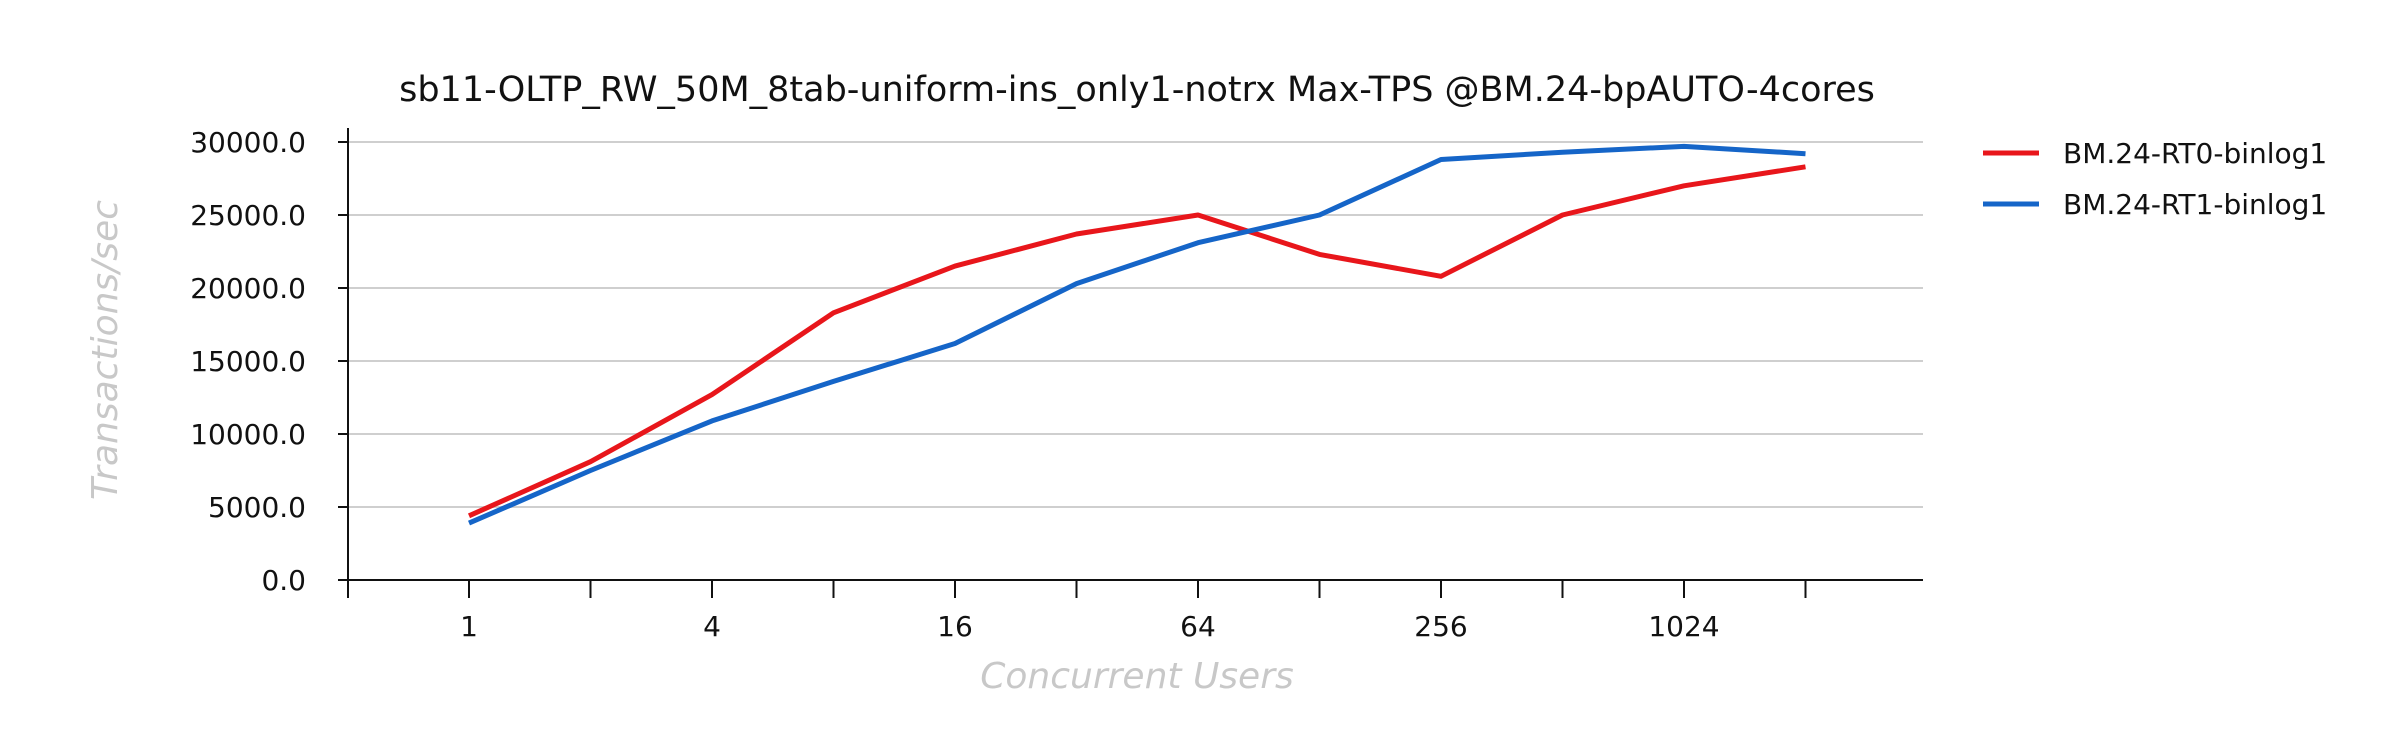 The image size is (2400, 748). What do you see at coordinates (712, 626) in the screenshot?
I see `x-tick-label: 4` at bounding box center [712, 626].